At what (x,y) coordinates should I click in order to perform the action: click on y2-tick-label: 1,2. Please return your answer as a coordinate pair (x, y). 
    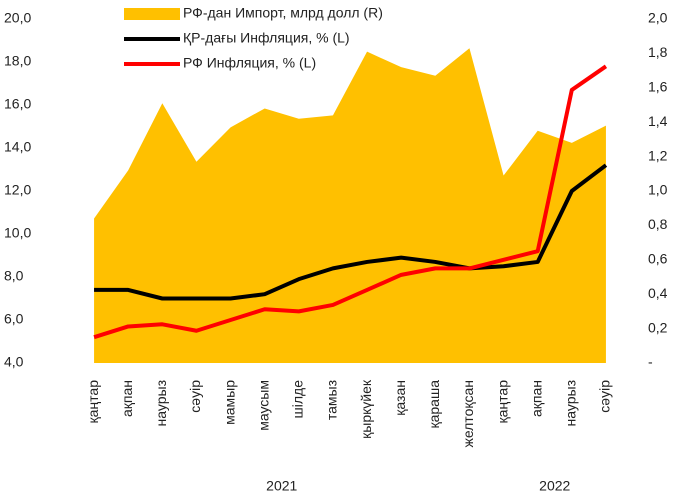
    Looking at the image, I should click on (658, 155).